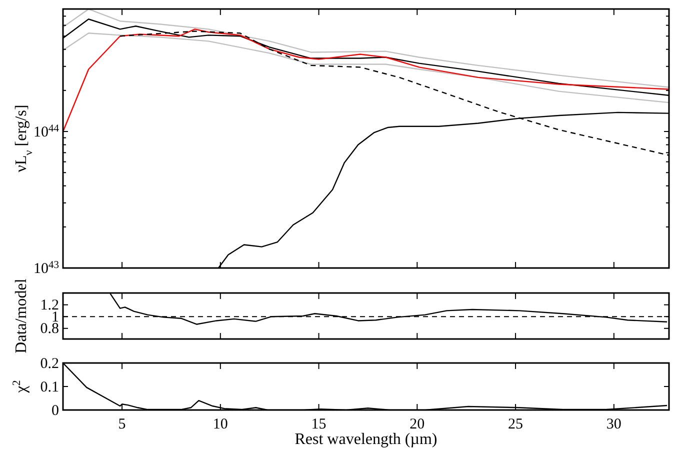 The height and width of the screenshot is (450, 678). I want to click on x-axis-title: Rest wavelength (µm), so click(366, 439).